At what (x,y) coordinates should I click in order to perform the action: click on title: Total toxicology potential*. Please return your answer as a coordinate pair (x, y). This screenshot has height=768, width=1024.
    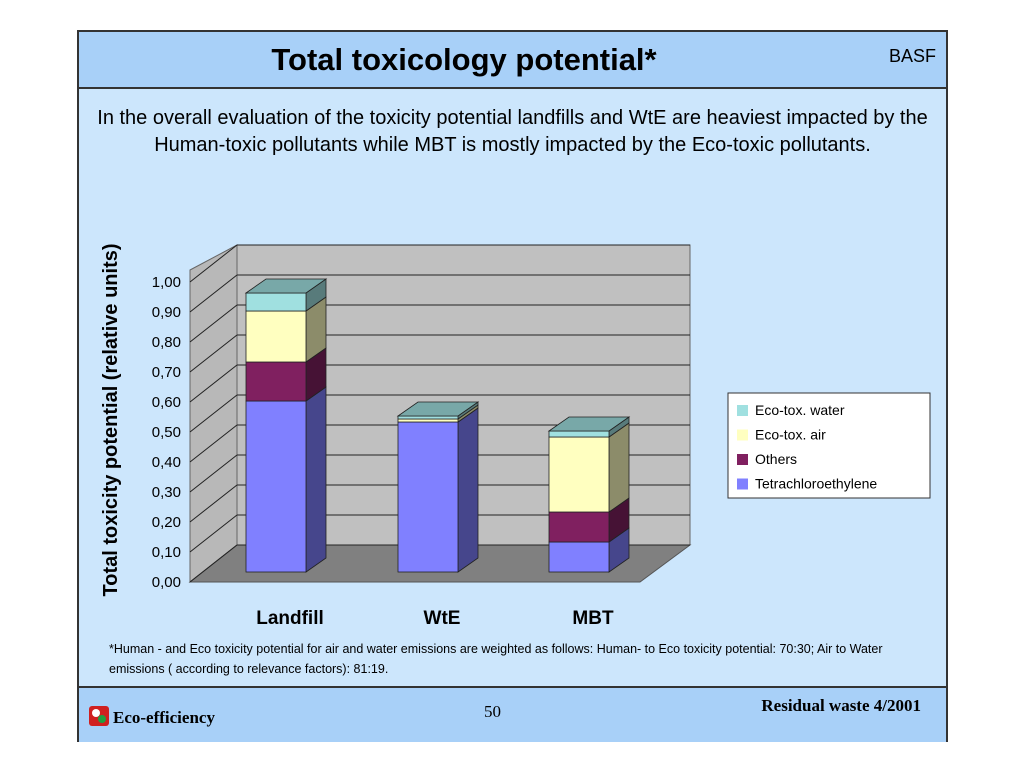
    Looking at the image, I should click on (464, 59).